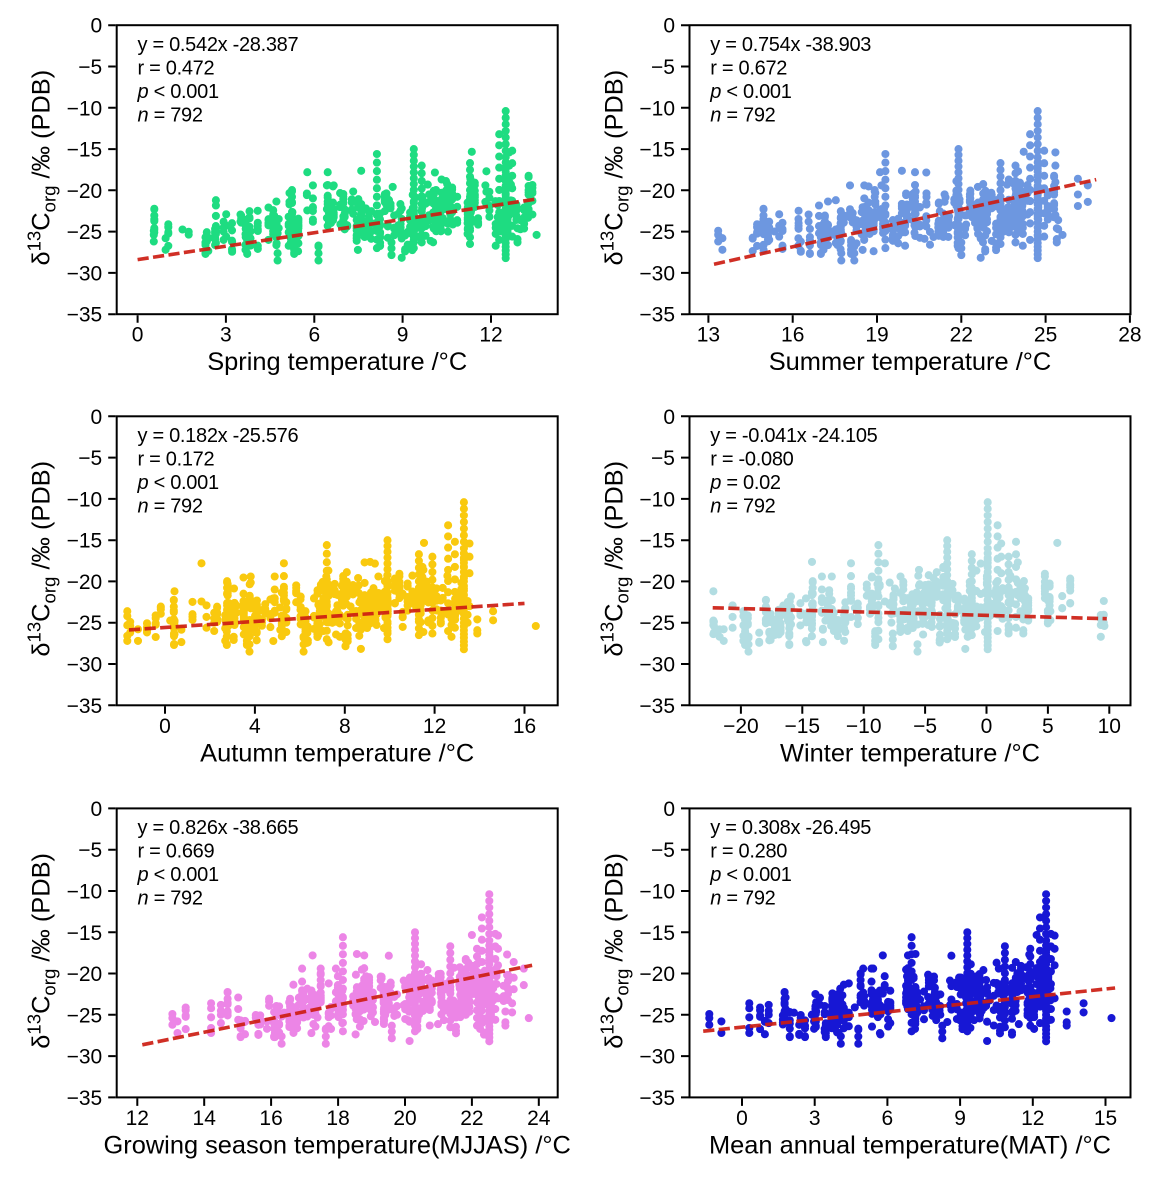 This screenshot has height=1181, width=1159. Describe the element at coordinates (790, 828) in the screenshot. I see `svg-text: y = 0.308x -26.495` at that location.